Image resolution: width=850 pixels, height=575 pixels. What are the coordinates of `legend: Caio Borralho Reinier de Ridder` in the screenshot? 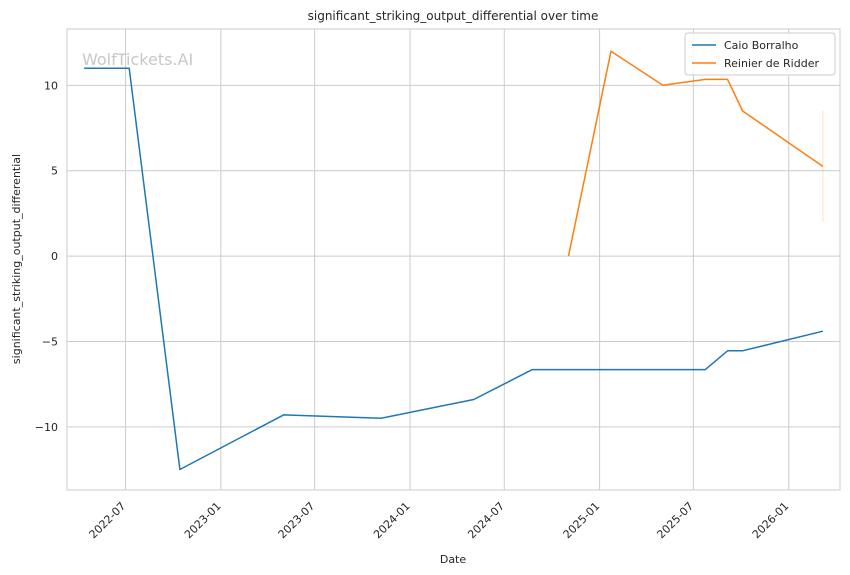 It's located at (760, 54).